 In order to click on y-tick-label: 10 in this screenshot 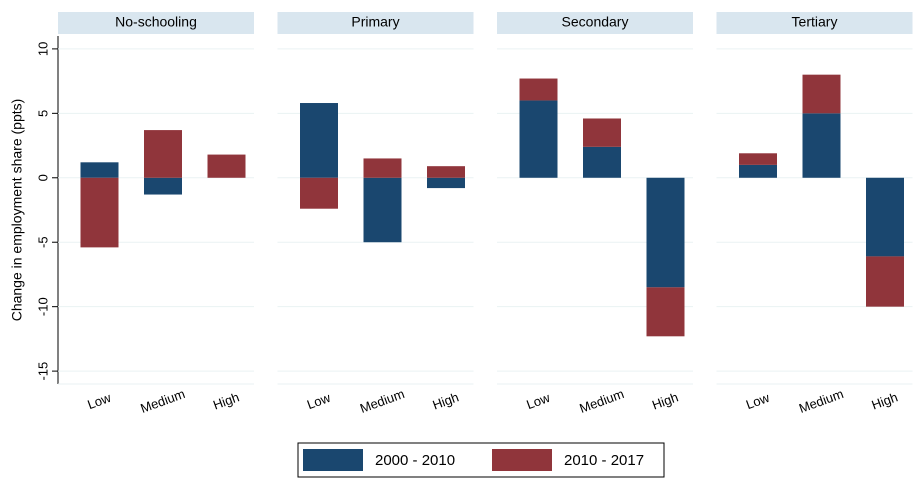, I will do `click(42, 49)`.